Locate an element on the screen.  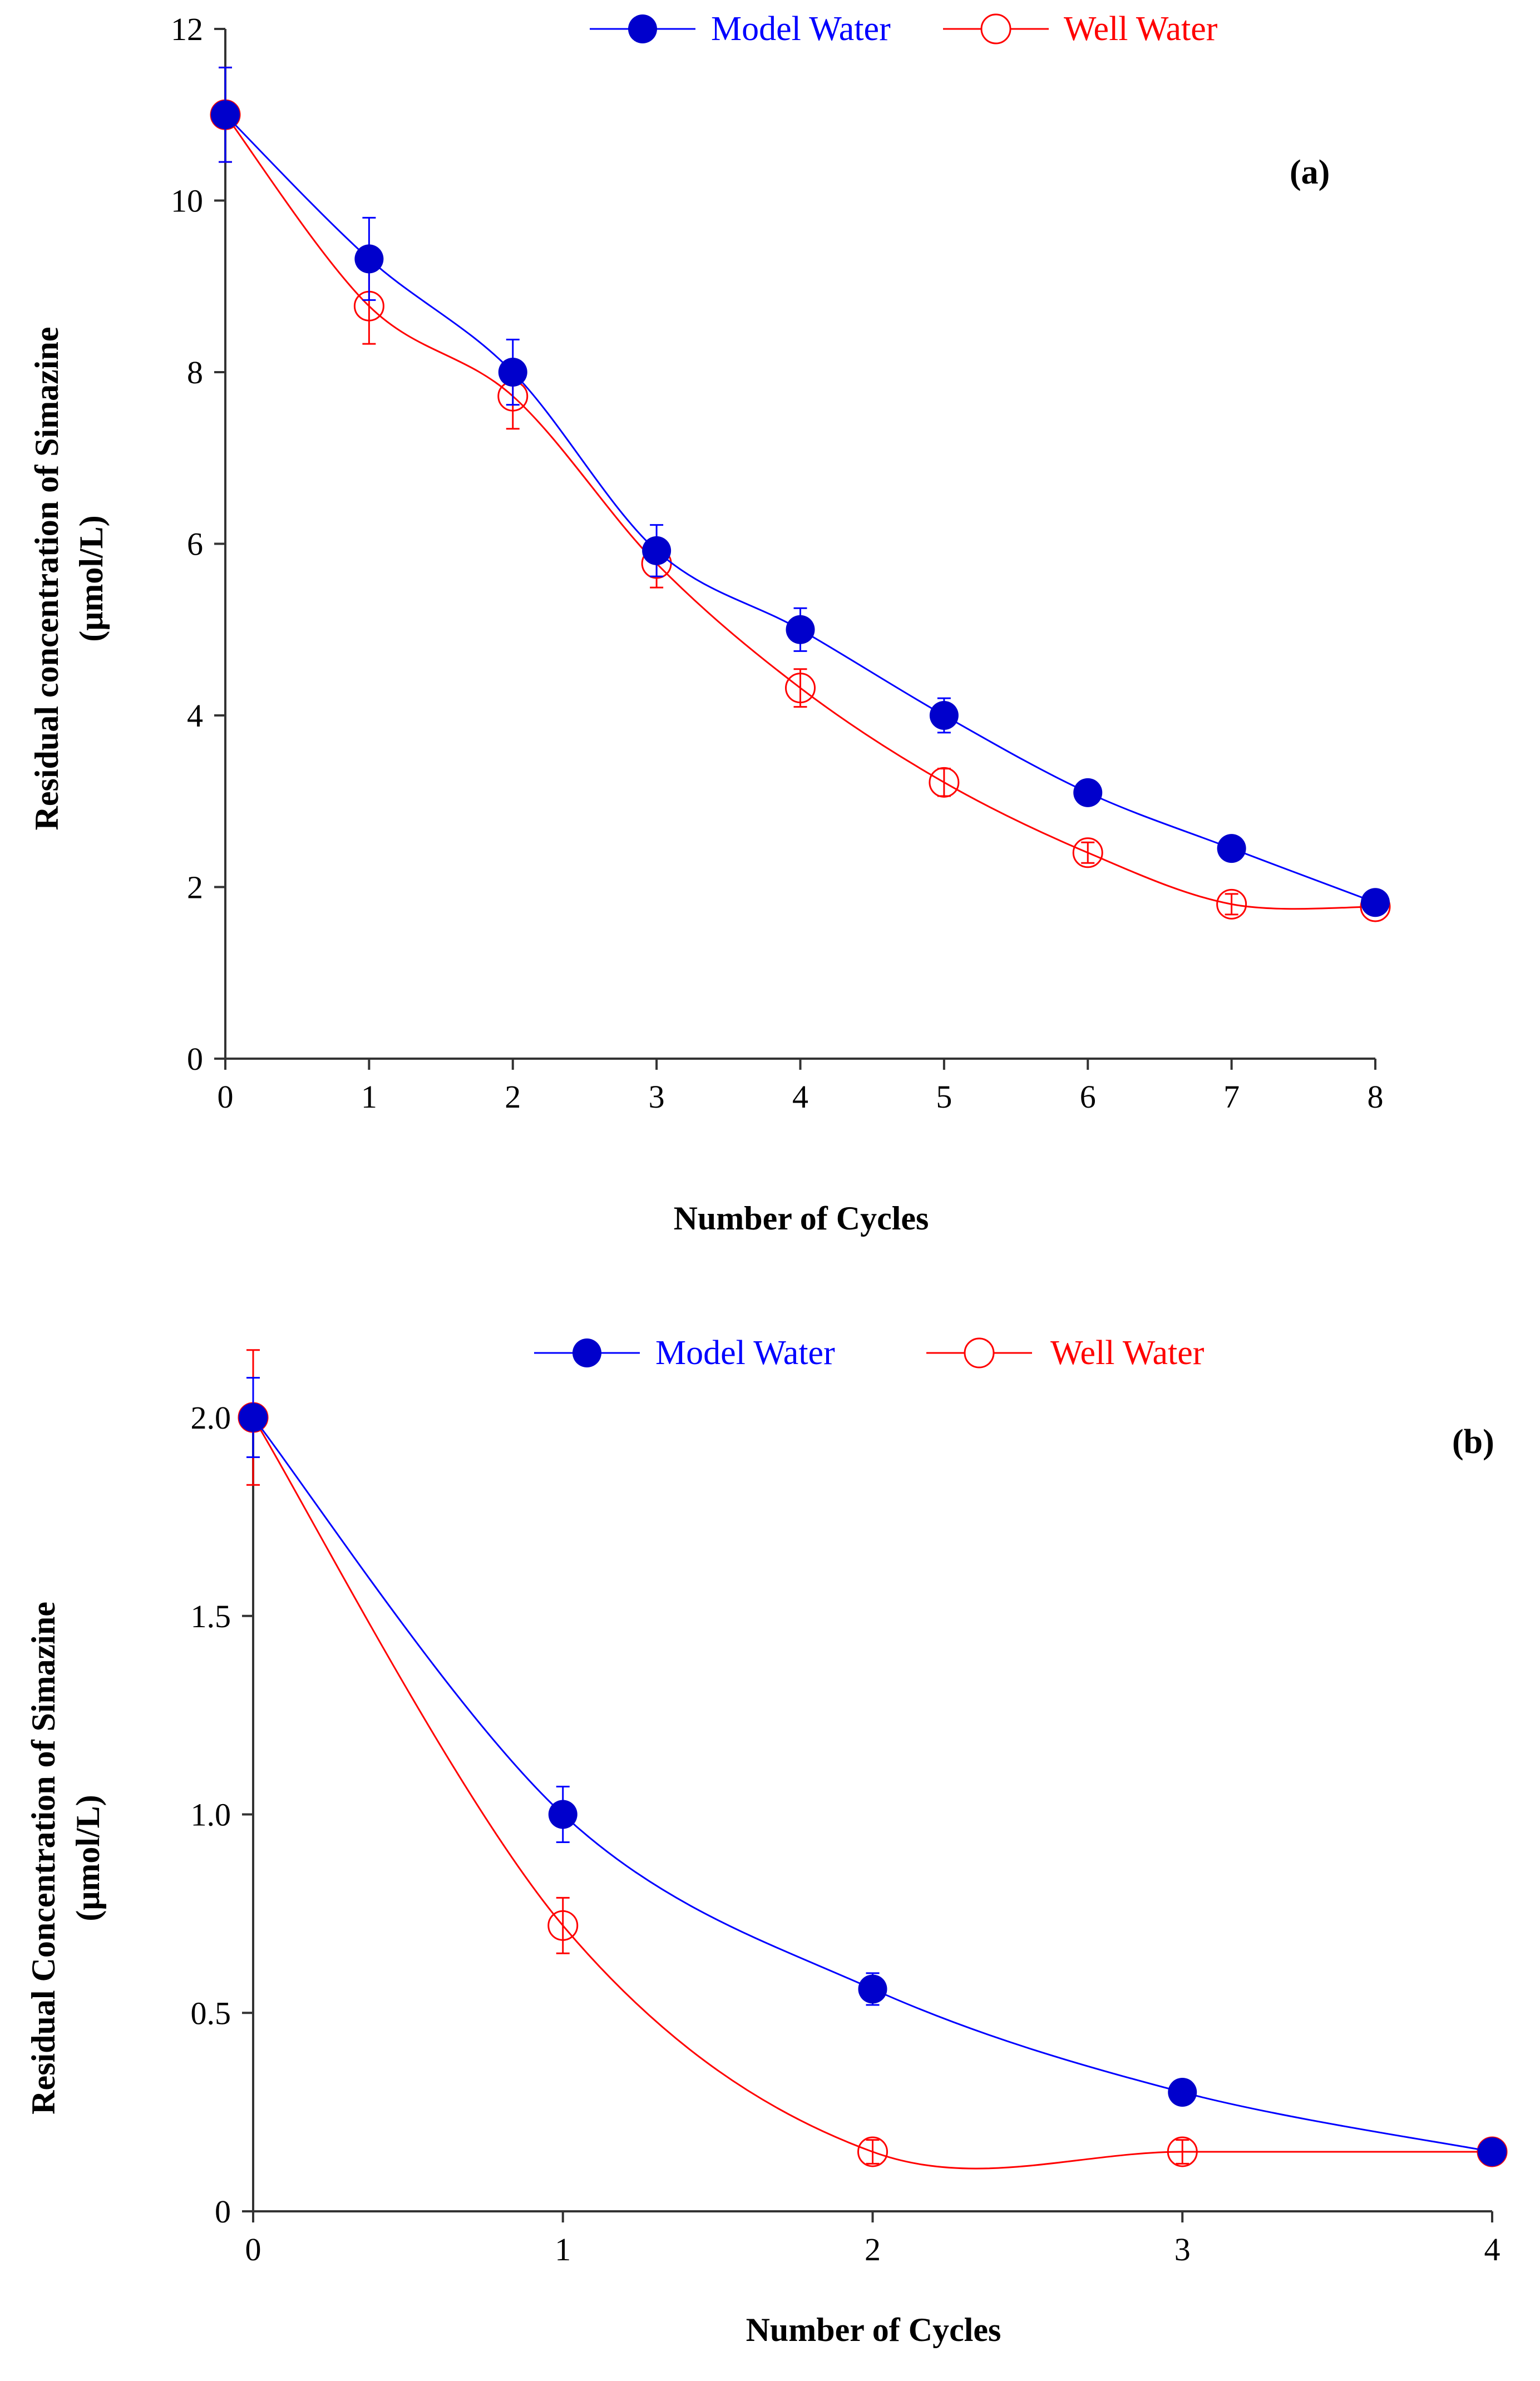
x-tick-label-a: 7 is located at coordinates (1231, 1097).